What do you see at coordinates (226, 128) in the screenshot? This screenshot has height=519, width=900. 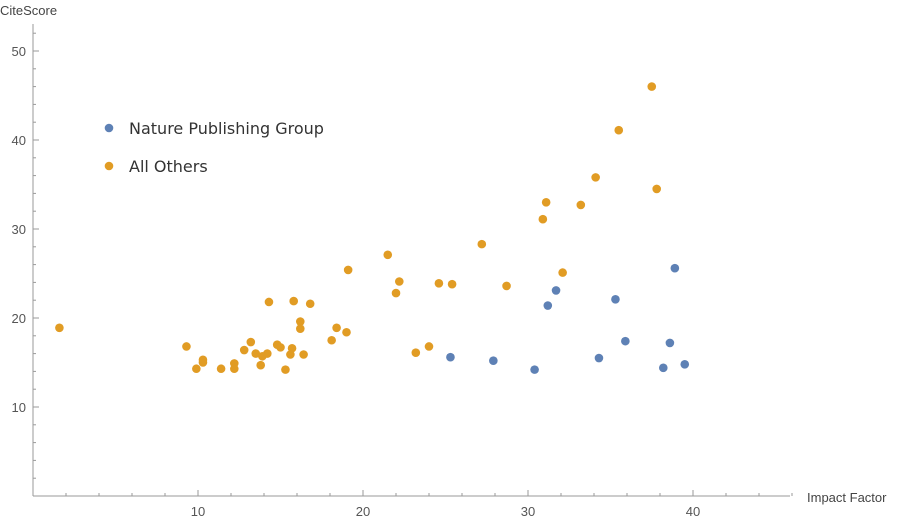 I see `legend-label: Nature Publishing Group` at bounding box center [226, 128].